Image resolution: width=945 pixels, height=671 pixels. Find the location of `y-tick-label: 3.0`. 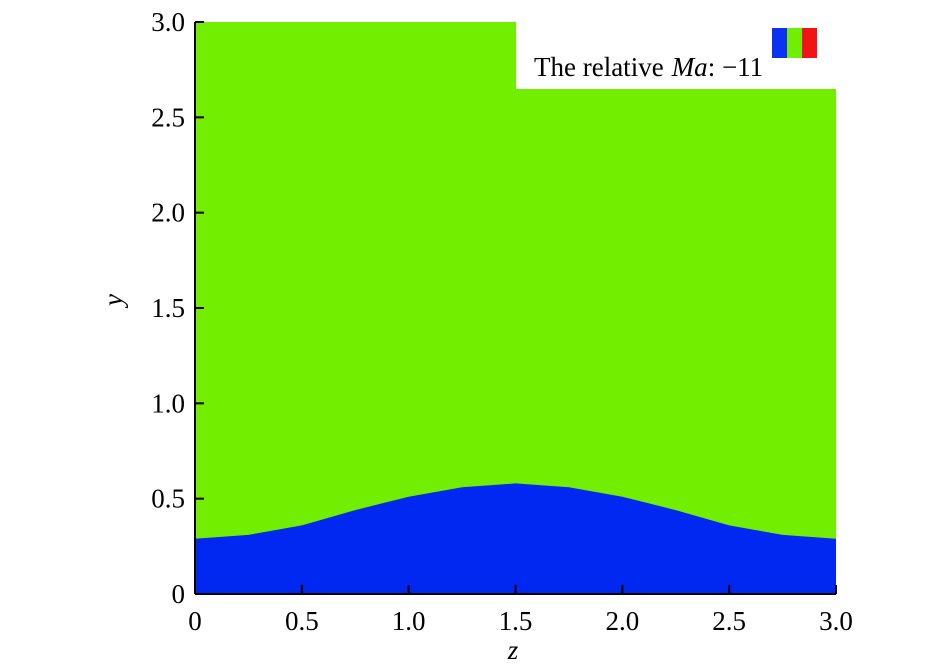

y-tick-label: 3.0 is located at coordinates (168, 22).